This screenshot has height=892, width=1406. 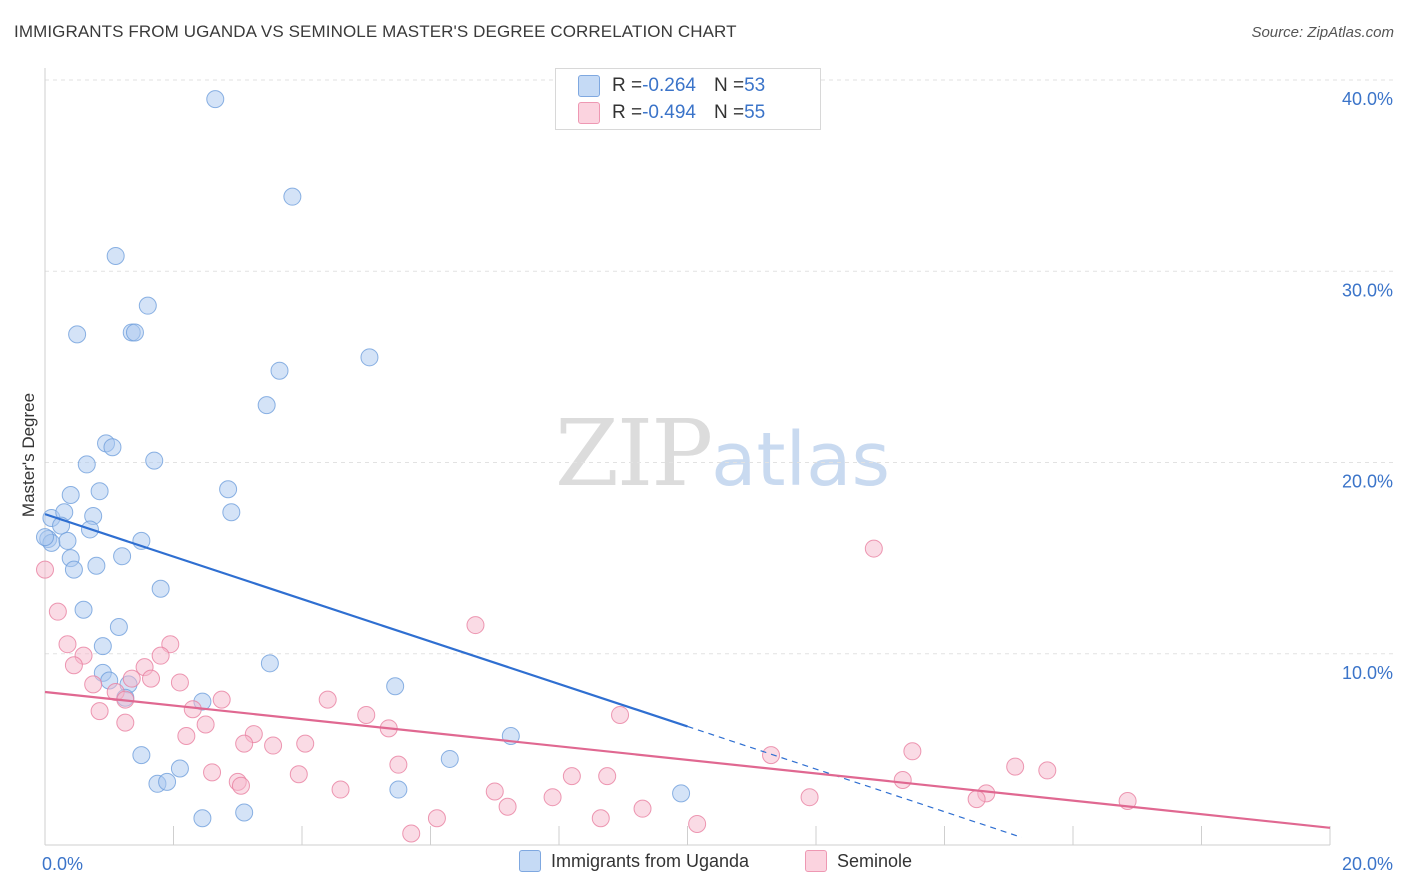 What do you see at coordinates (530, 861) in the screenshot?
I see `legend-swatch-uganda` at bounding box center [530, 861].